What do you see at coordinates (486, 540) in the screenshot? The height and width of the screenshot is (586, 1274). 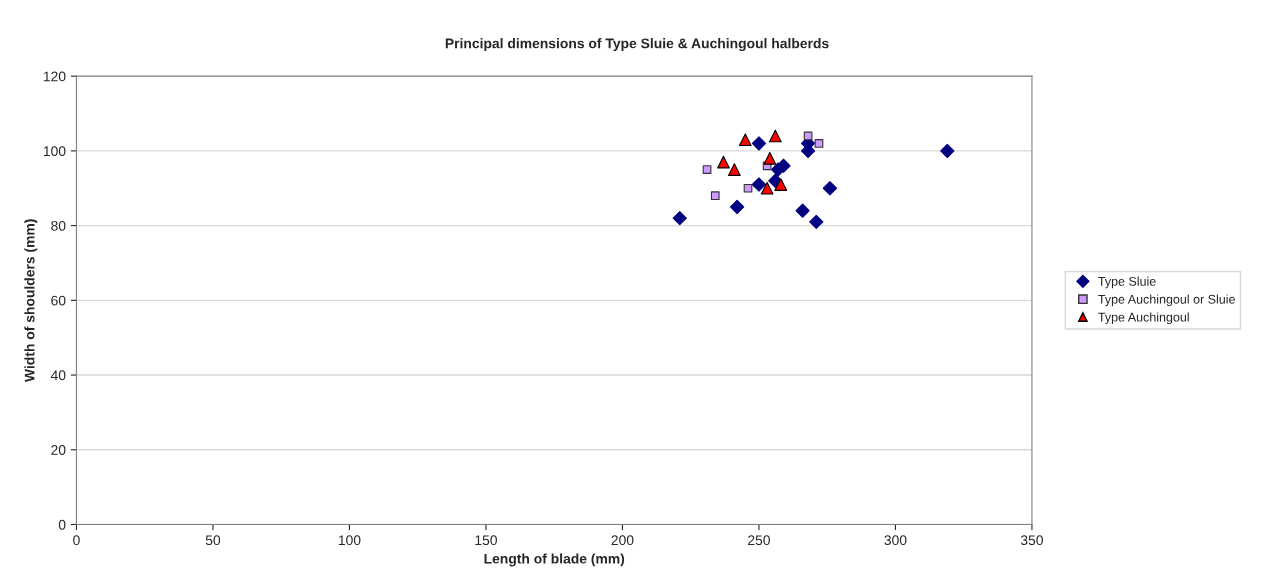 I see `x-tick-label: 150` at bounding box center [486, 540].